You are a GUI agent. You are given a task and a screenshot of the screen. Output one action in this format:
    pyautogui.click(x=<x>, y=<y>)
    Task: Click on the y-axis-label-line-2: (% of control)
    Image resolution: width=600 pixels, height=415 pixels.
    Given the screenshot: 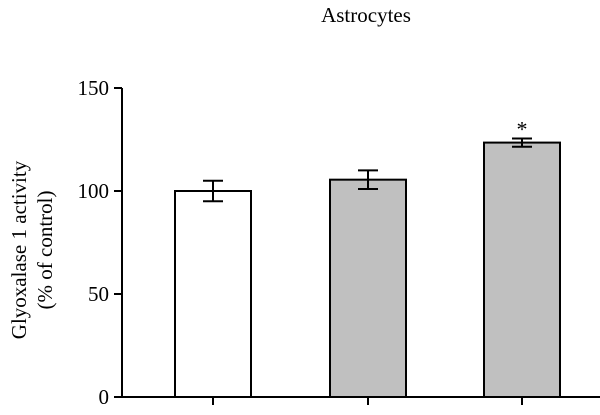 What is the action you would take?
    pyautogui.click(x=45, y=250)
    